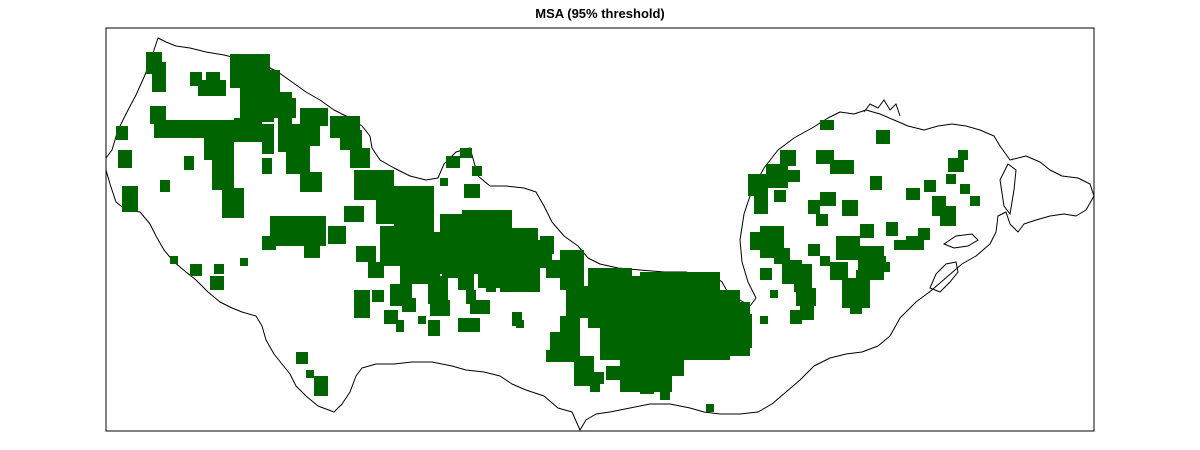  I want to click on map-title: MSA (95% threshold), so click(600, 13).